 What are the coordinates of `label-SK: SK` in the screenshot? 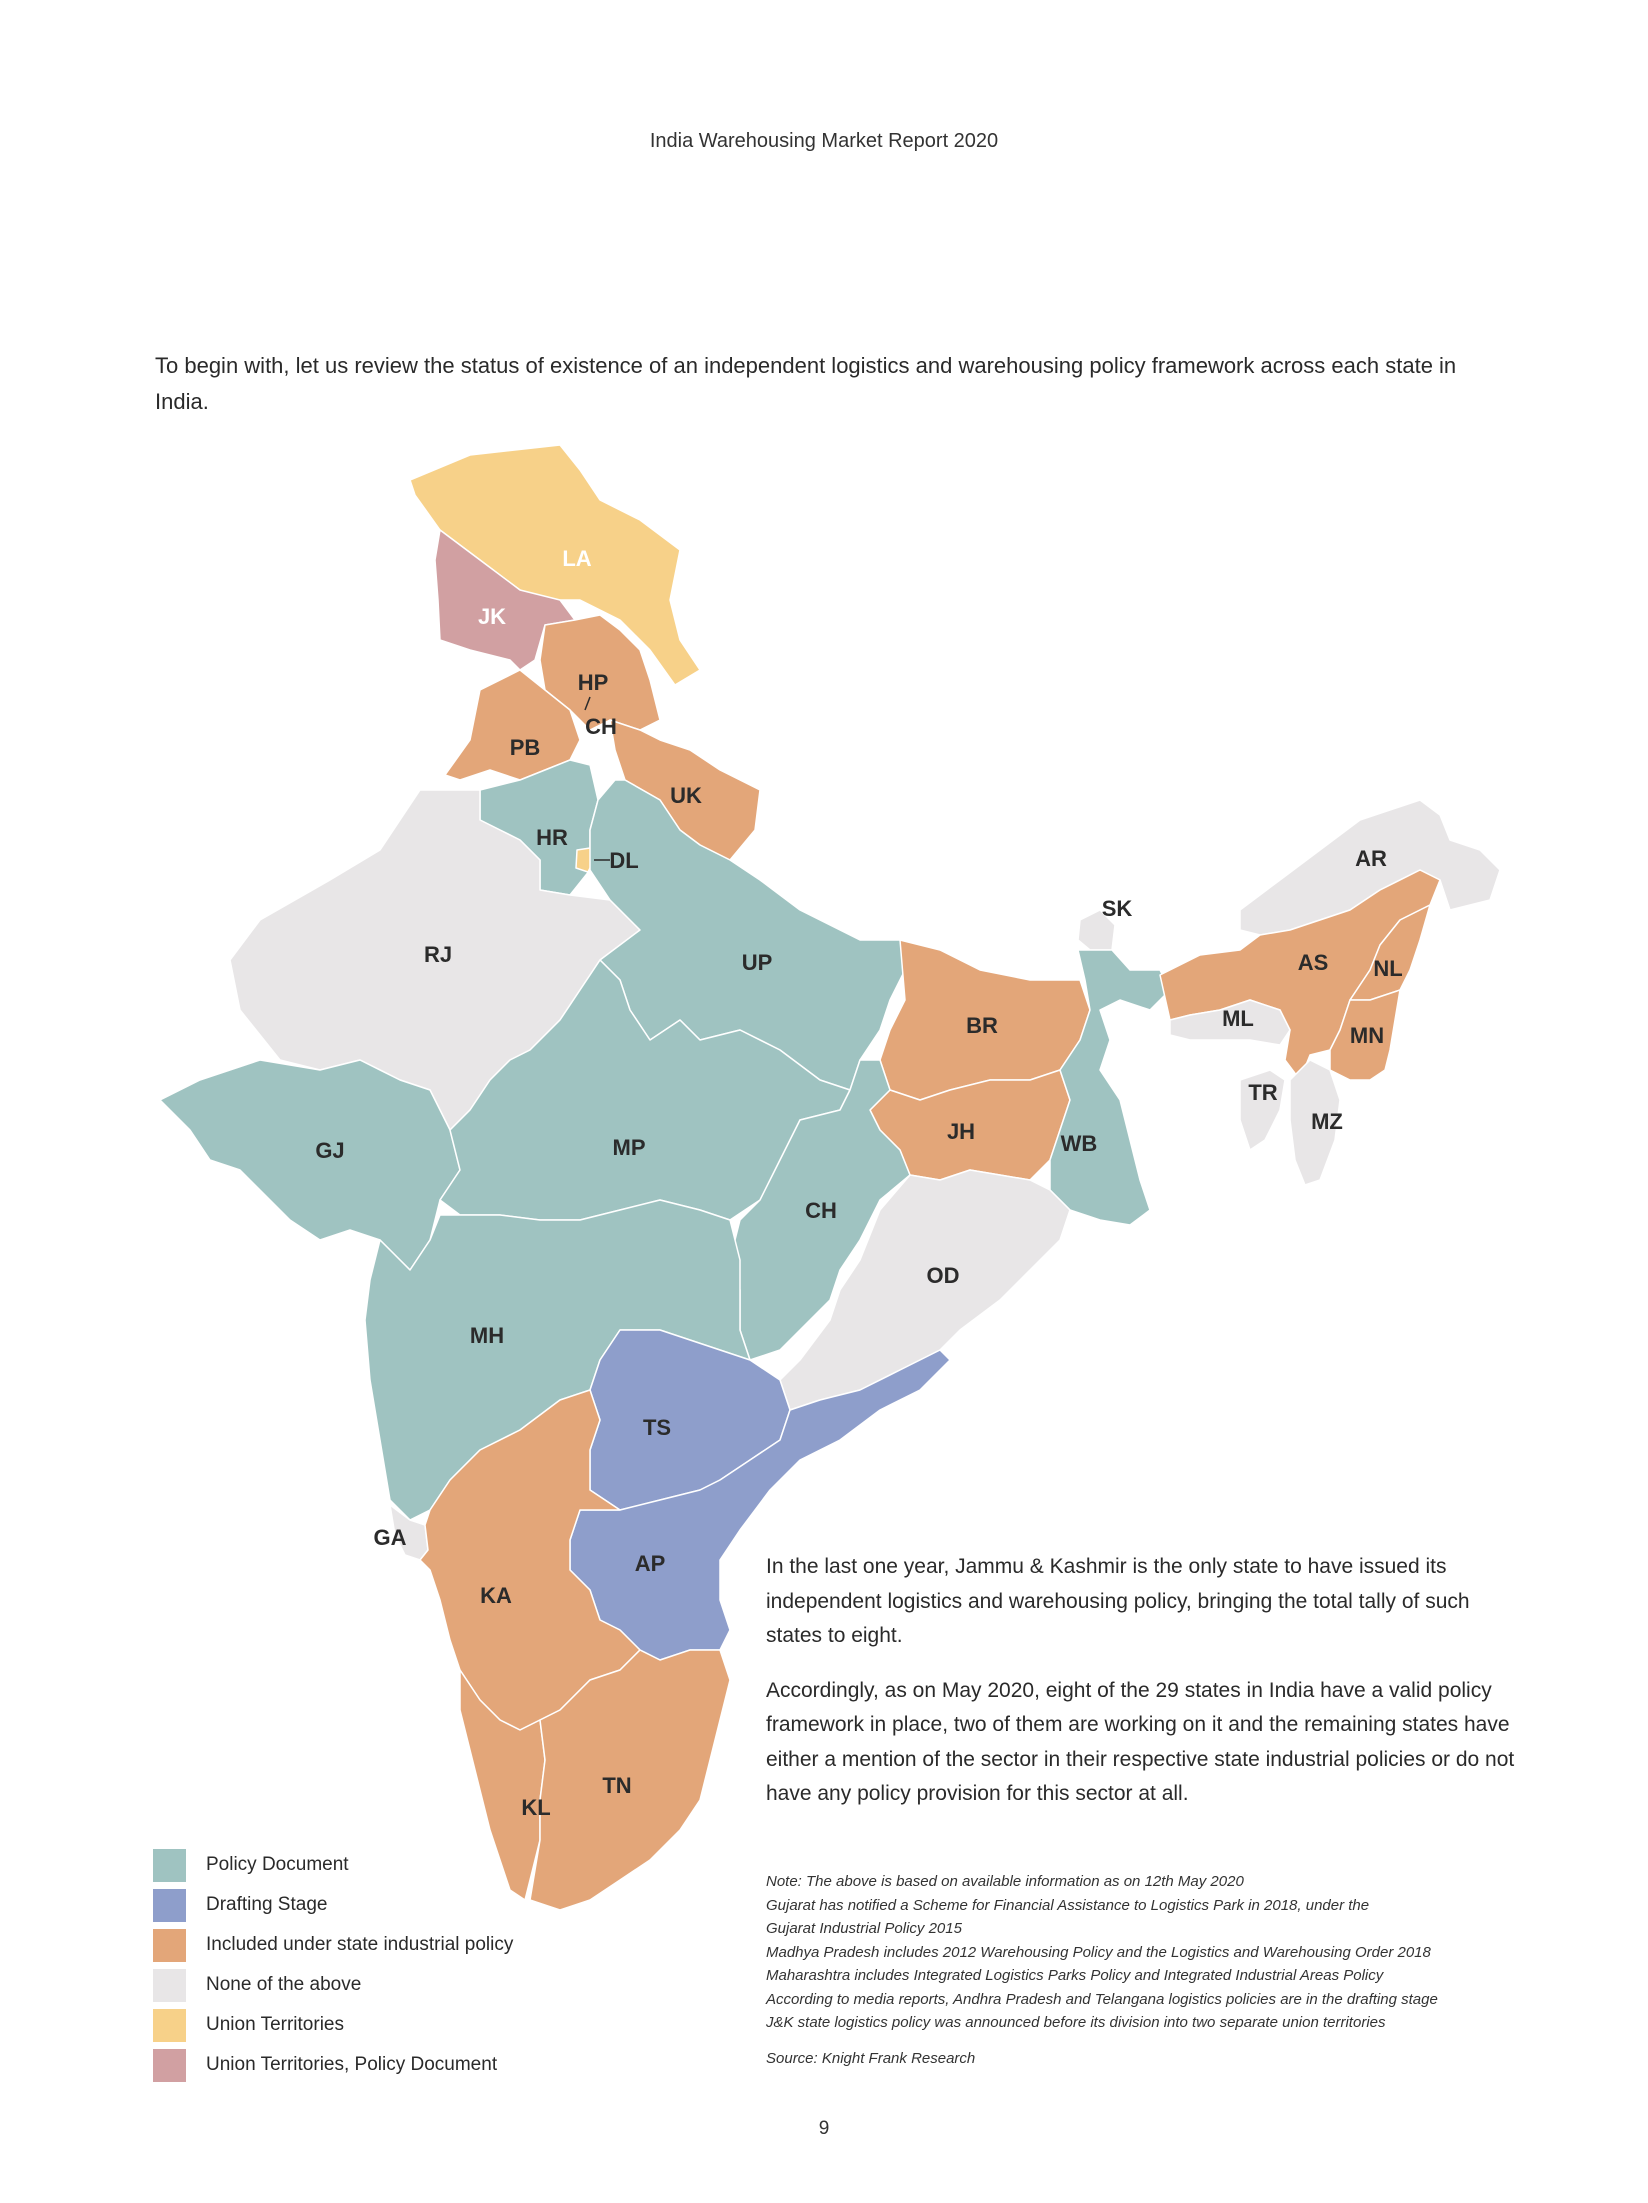 It's located at (1117, 908).